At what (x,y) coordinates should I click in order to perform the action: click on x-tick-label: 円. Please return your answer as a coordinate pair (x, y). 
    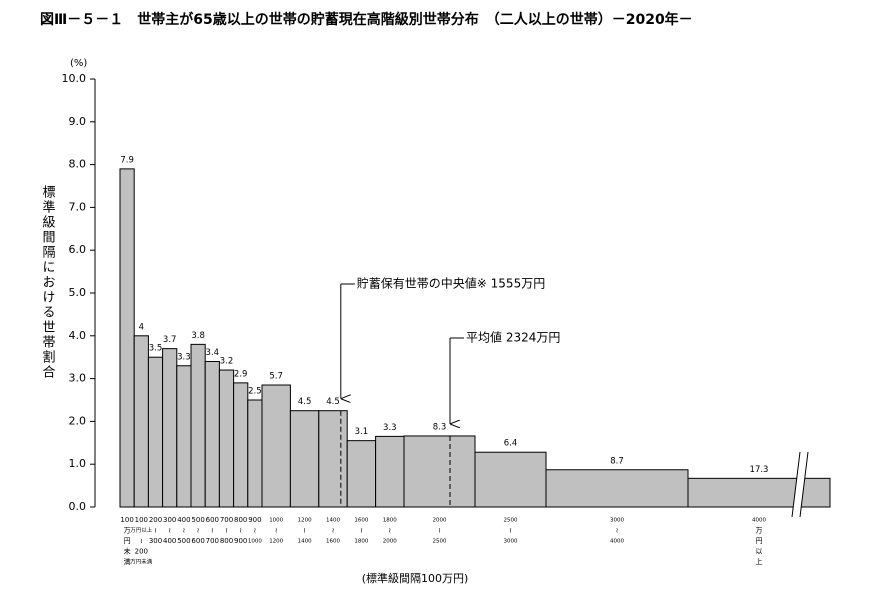
    Looking at the image, I should click on (127, 541).